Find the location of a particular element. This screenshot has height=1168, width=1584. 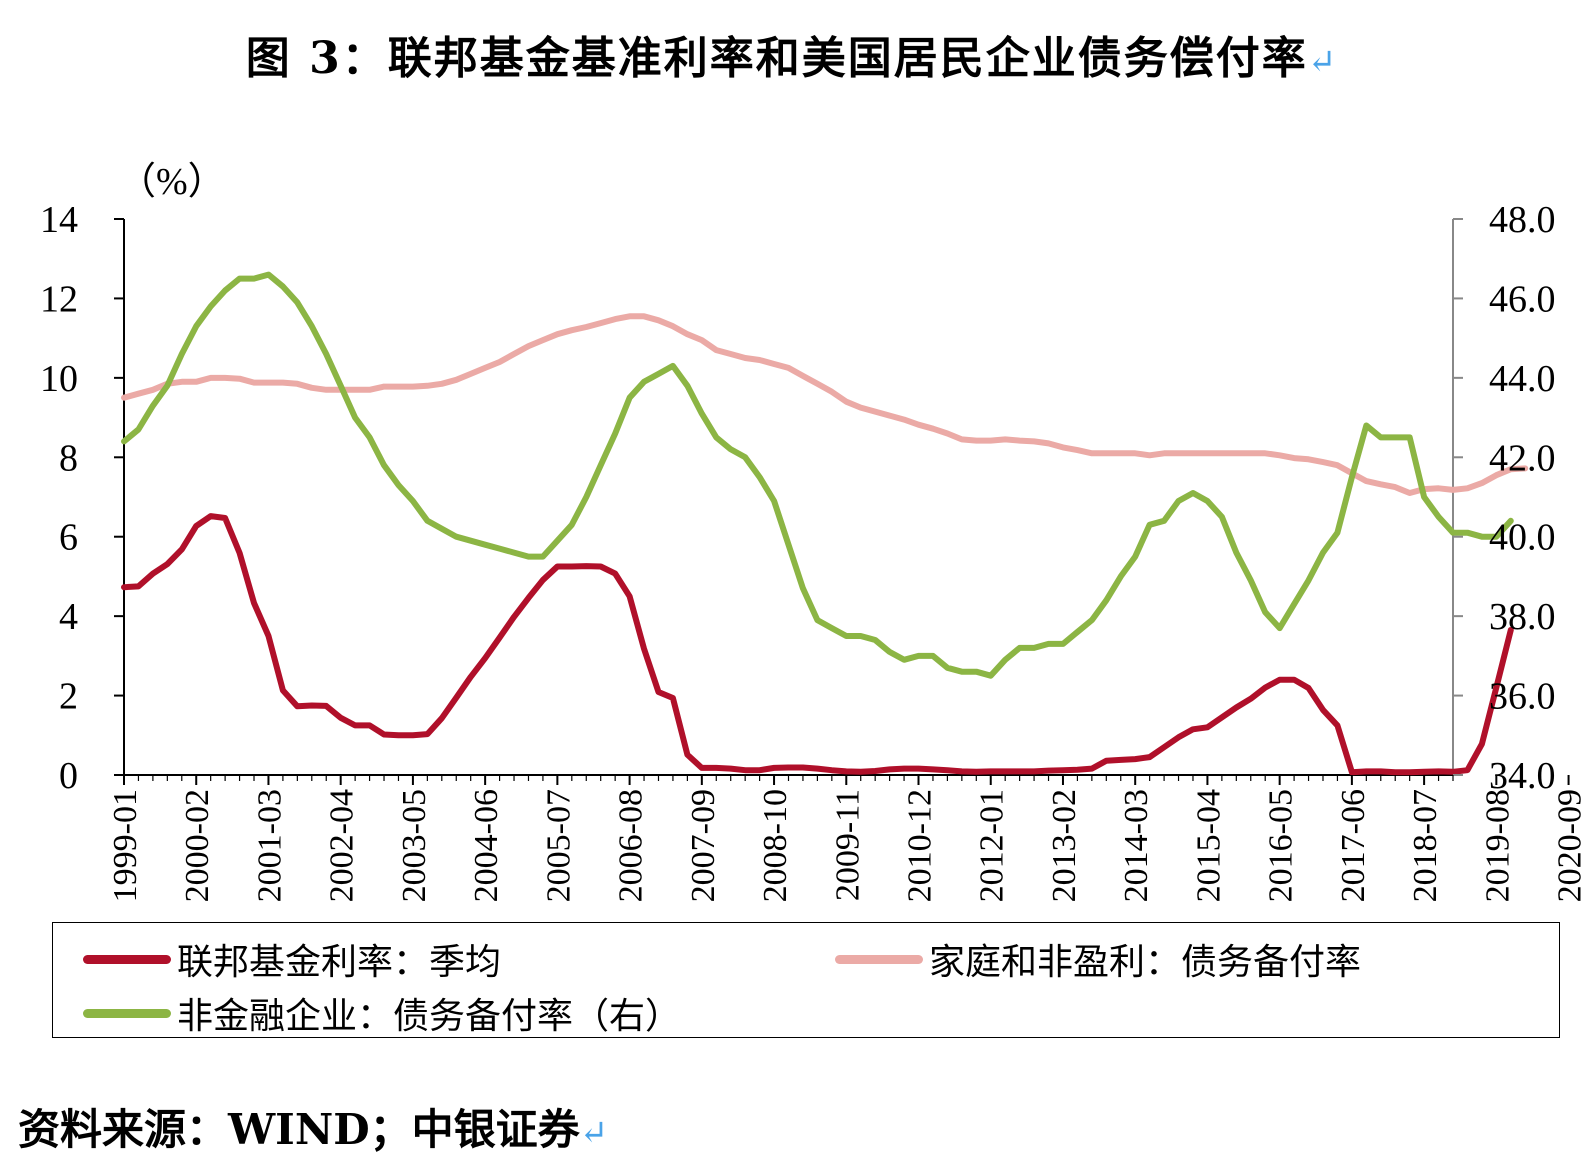

x-tick-label: 1999-01 is located at coordinates (125, 845).